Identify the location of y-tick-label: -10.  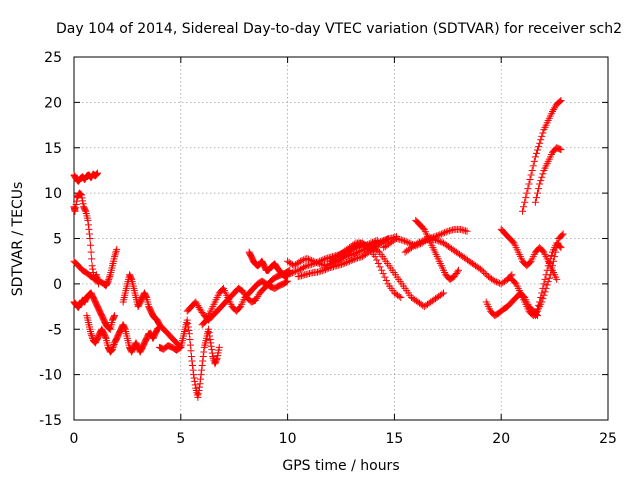
(50, 376).